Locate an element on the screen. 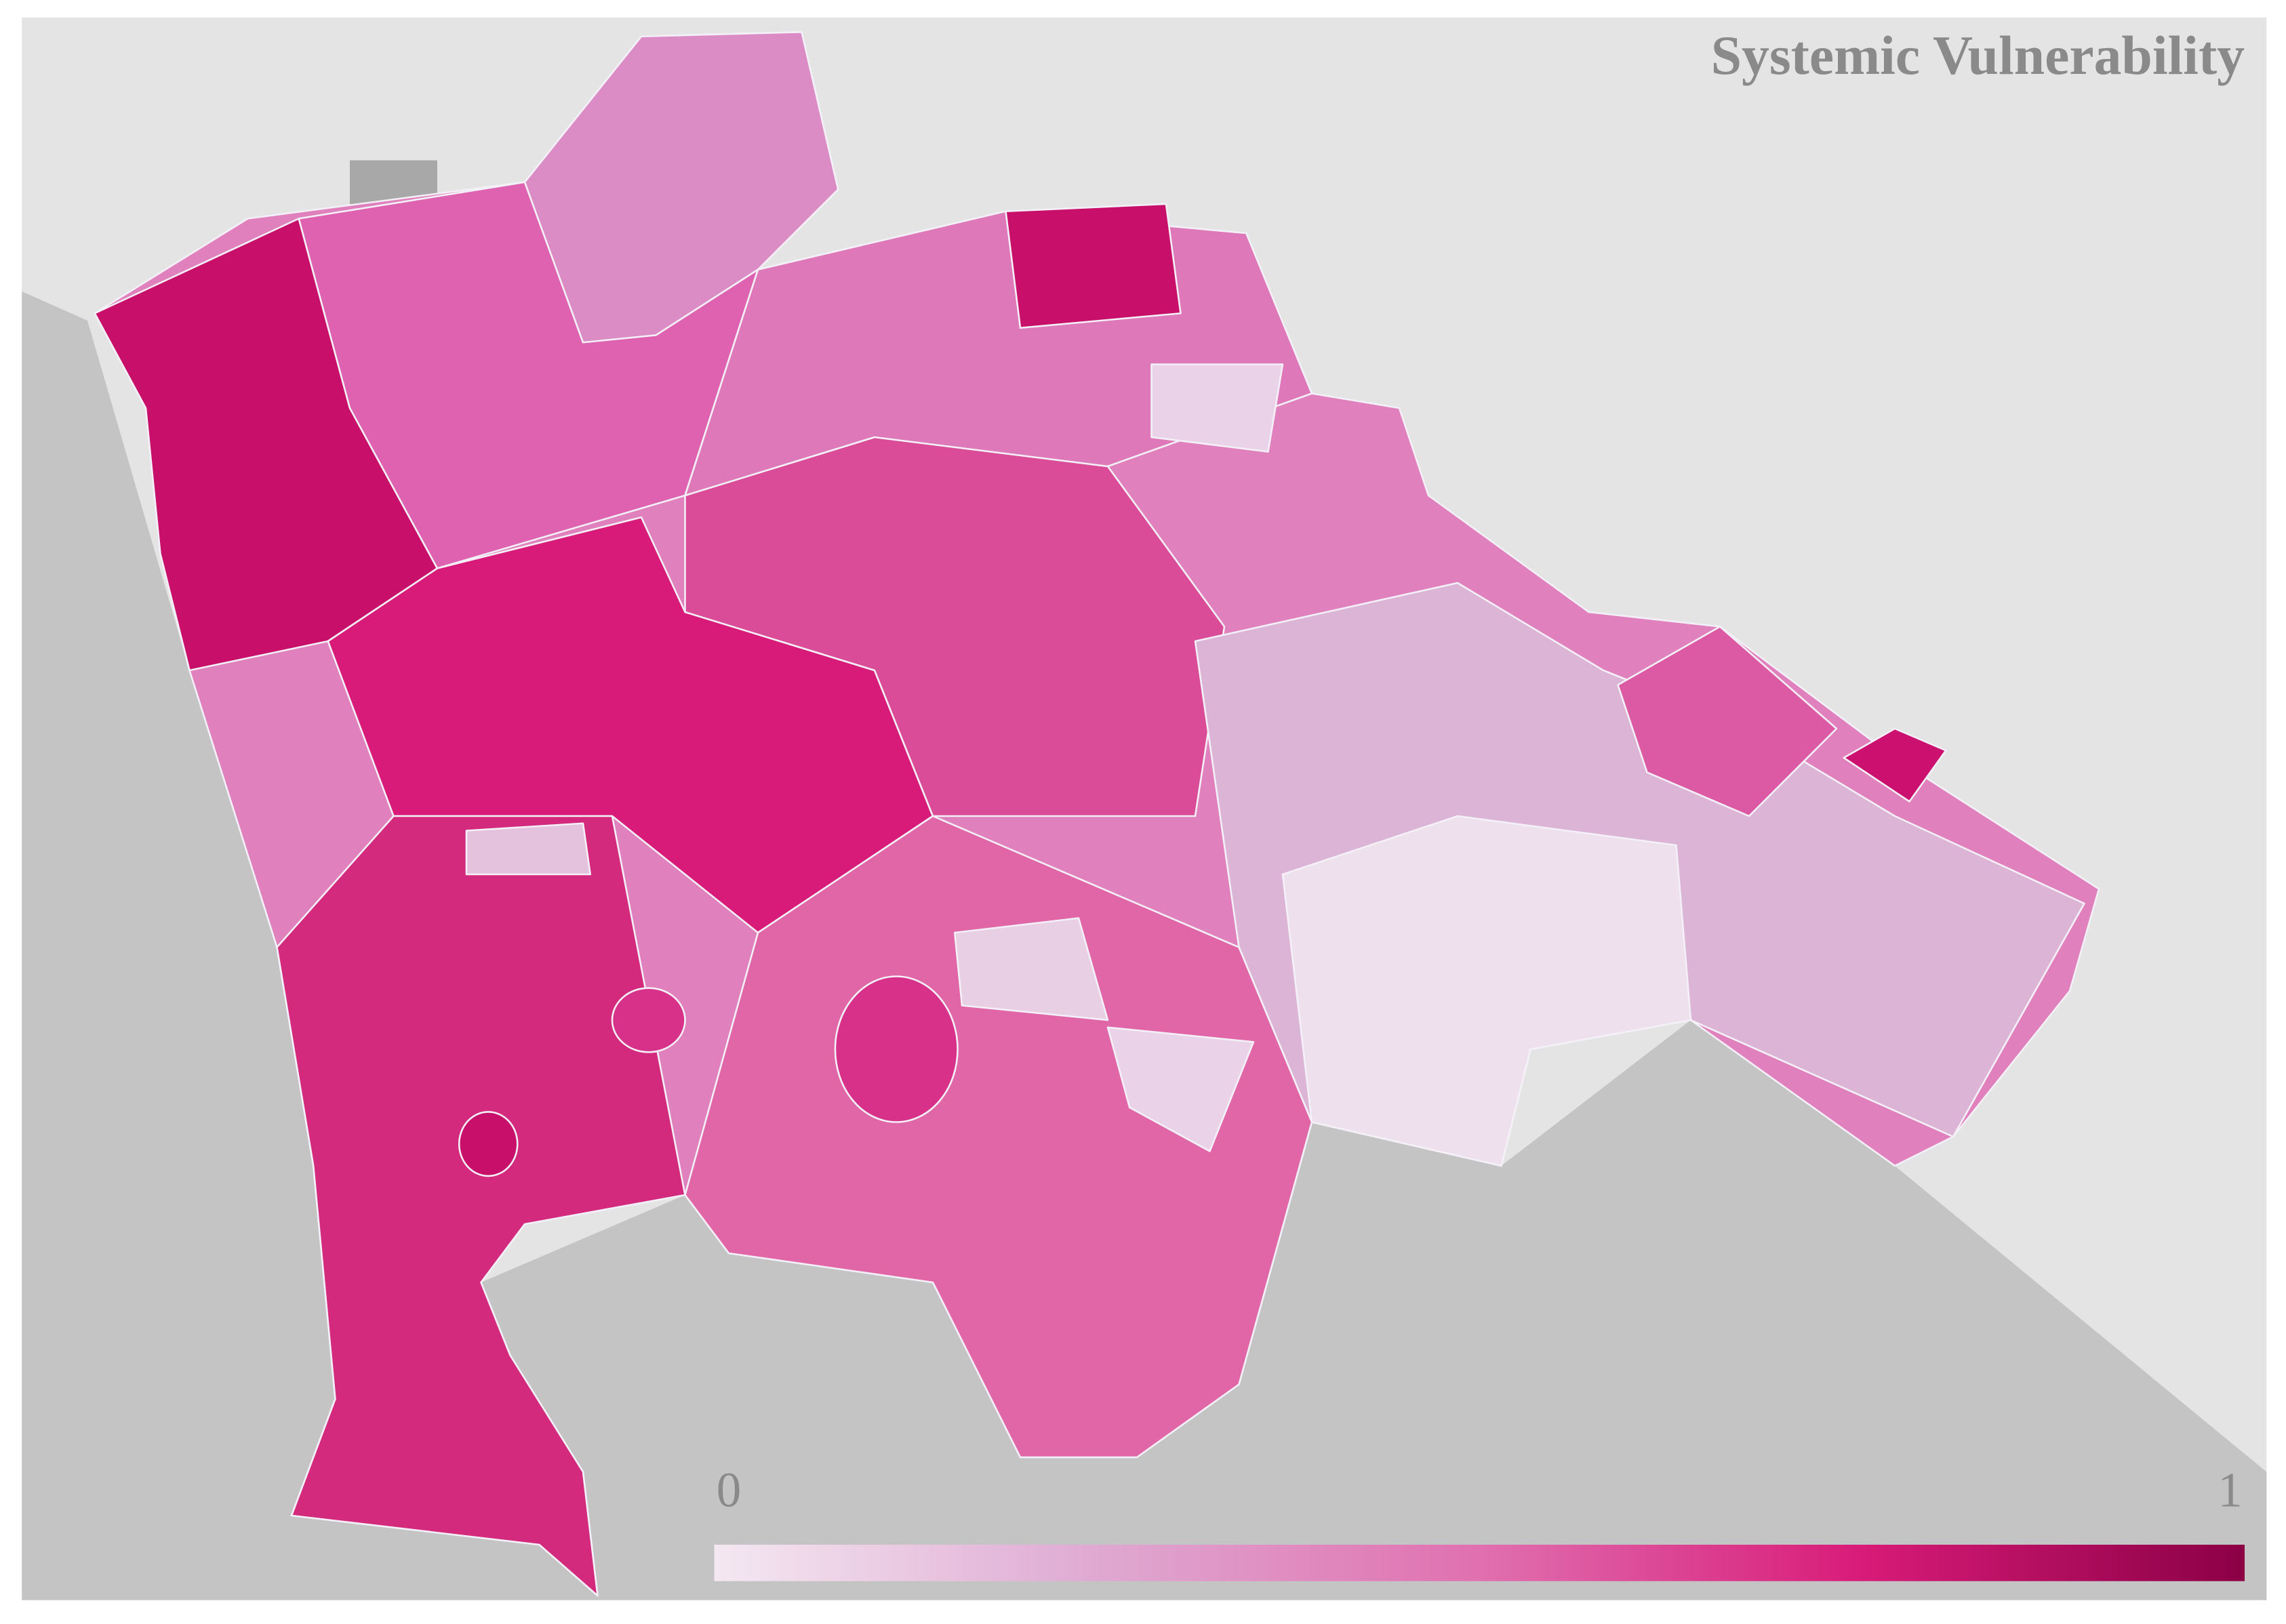 This screenshot has width=2286, height=1624. land-block is located at coordinates (393, 182).